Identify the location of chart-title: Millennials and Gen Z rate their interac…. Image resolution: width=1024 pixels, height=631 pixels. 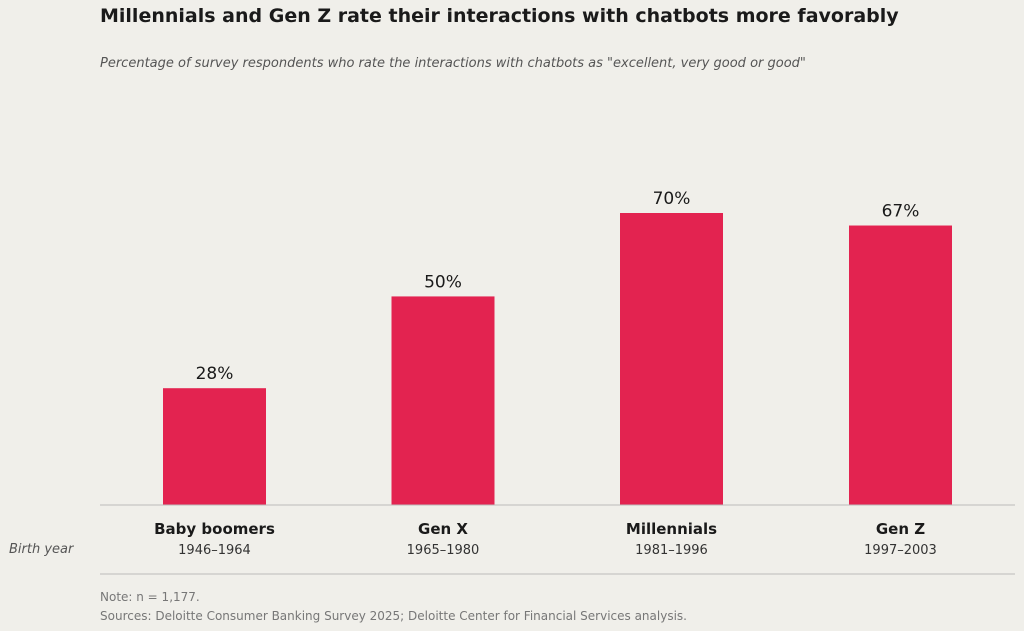
(499, 16).